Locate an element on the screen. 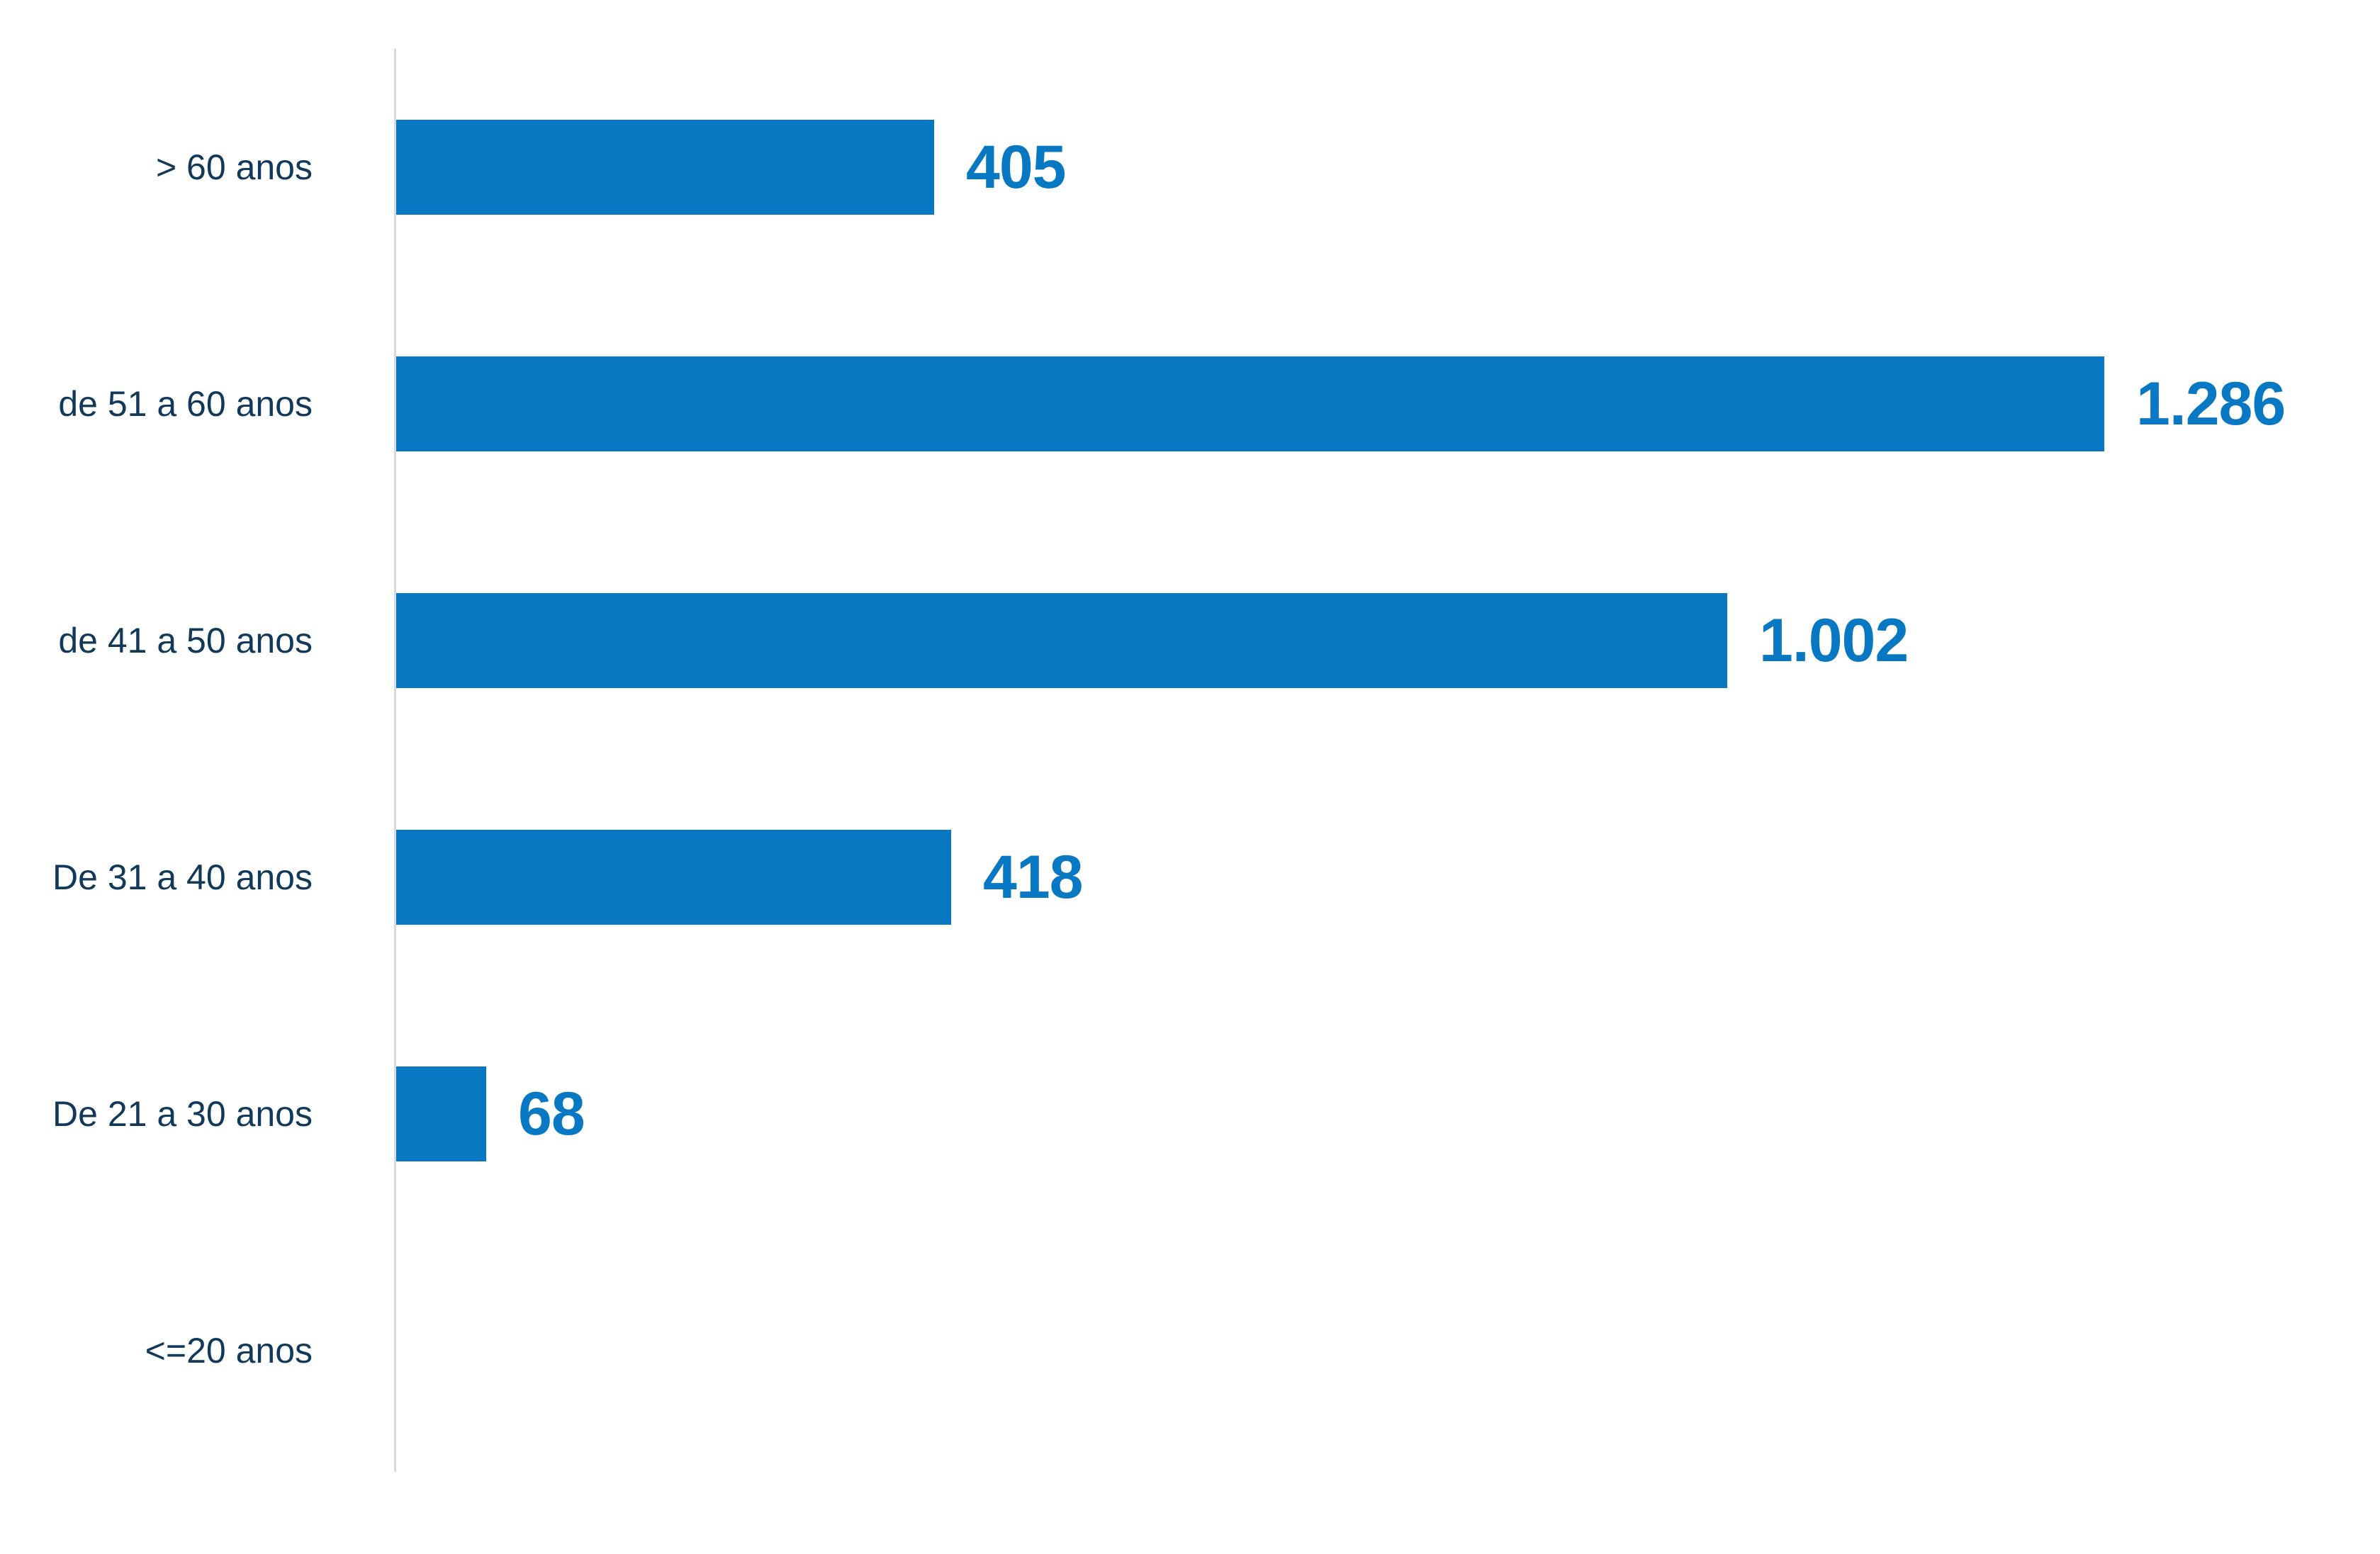 The width and height of the screenshot is (2380, 1554). category-label: de 51 a 60 anos is located at coordinates (186, 404).